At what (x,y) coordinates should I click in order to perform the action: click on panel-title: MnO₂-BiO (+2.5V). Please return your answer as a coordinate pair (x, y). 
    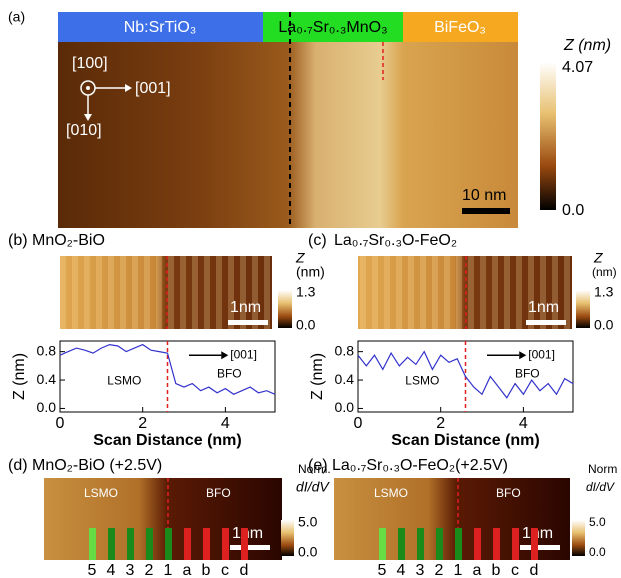
    Looking at the image, I should click on (97, 465).